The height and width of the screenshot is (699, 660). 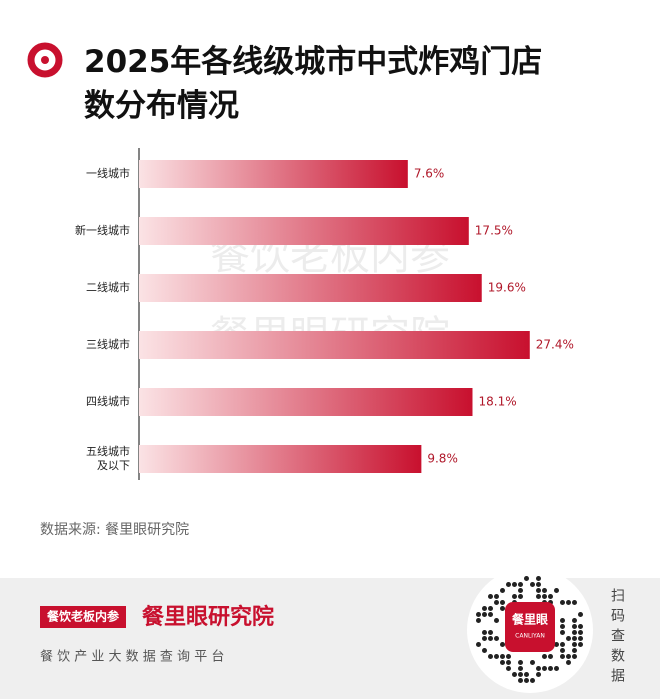 I want to click on title: 2025年各线级城市中式炸鸡门店数分布情况, so click(x=313, y=84).